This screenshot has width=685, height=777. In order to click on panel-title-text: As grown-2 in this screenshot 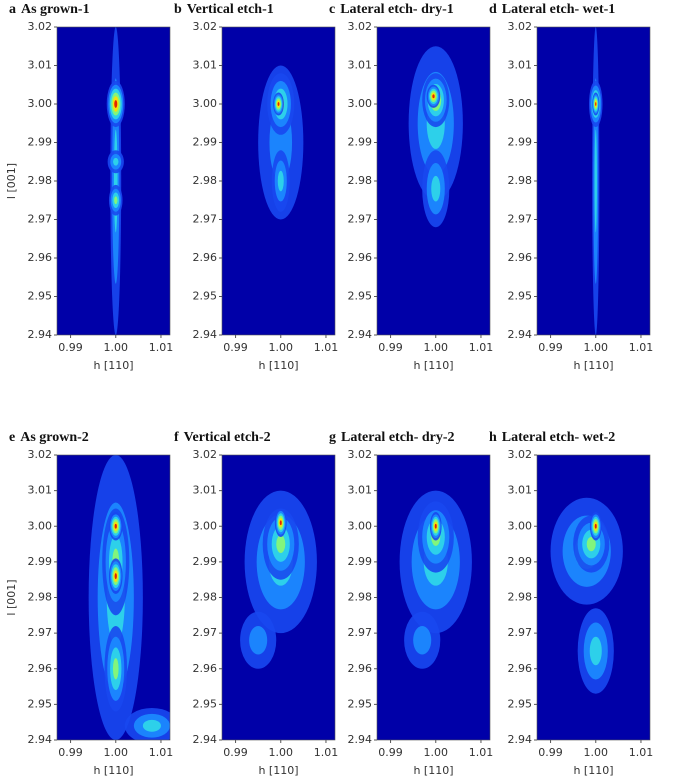, I will do `click(54, 437)`.